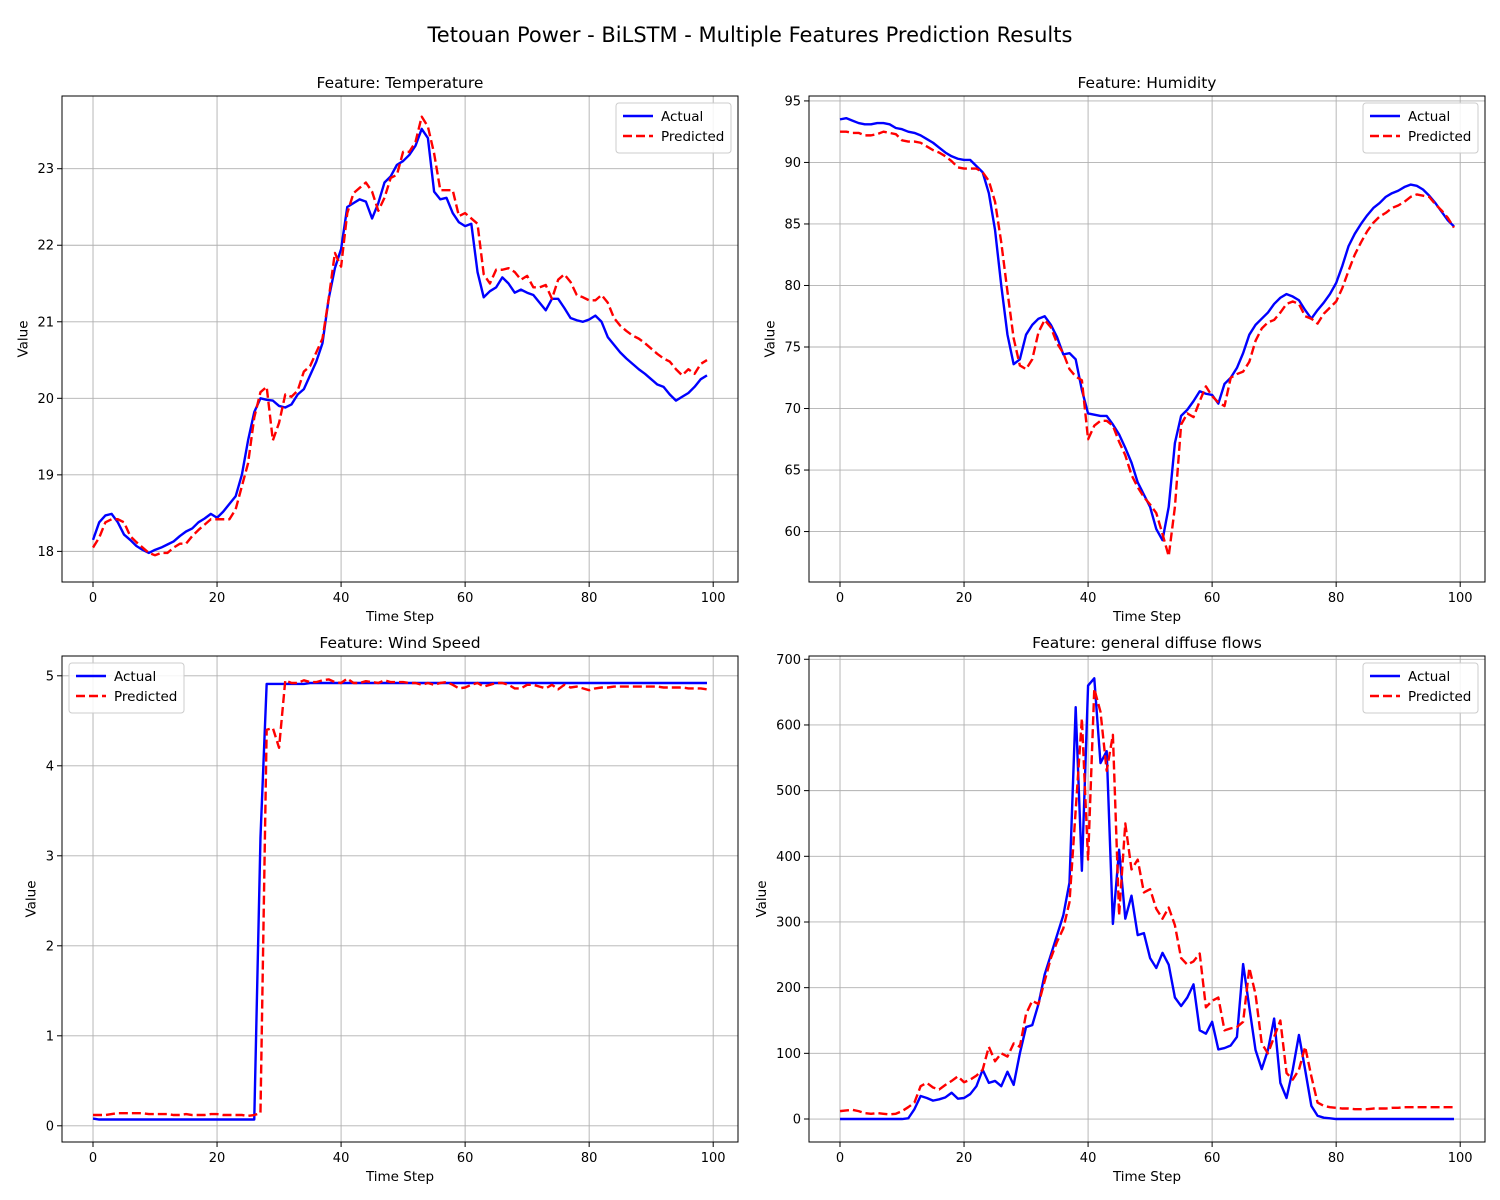  What do you see at coordinates (45, 322) in the screenshot?
I see `y-tick-label: 21` at bounding box center [45, 322].